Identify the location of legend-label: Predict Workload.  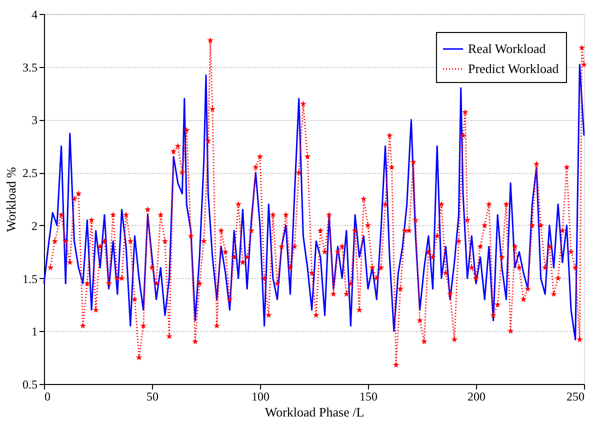
(514, 68).